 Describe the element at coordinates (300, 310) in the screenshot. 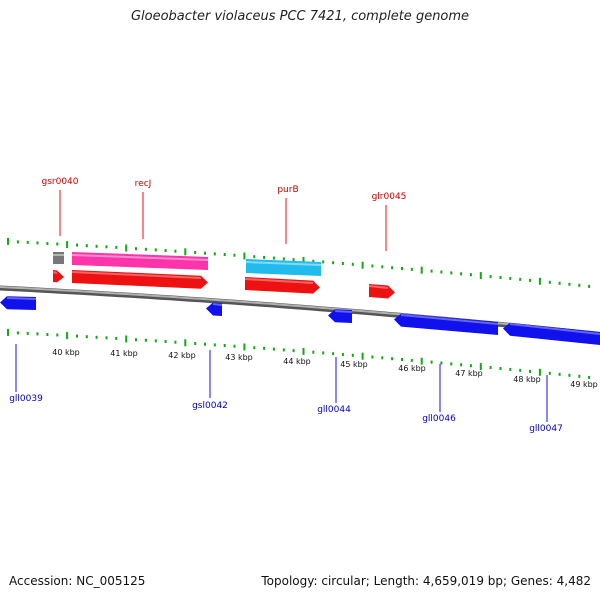

I see `genome-backbone-highlight` at that location.